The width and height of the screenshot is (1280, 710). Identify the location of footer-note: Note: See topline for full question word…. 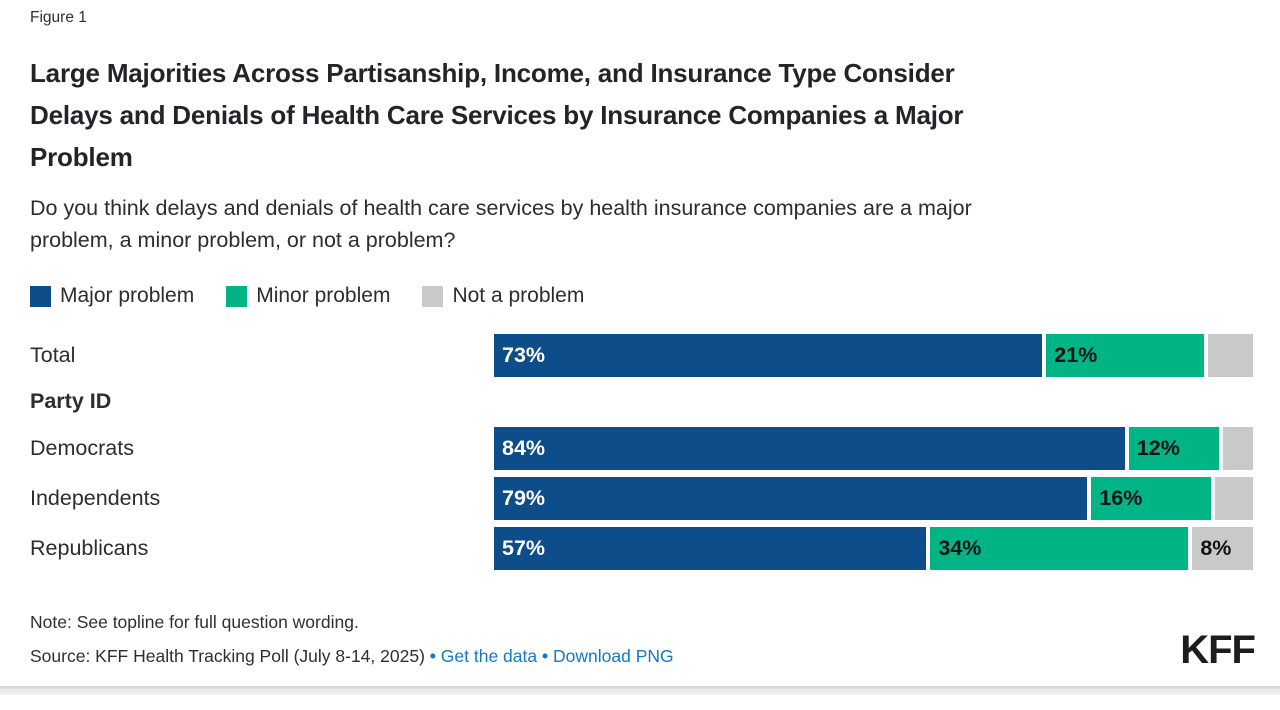
(194, 622).